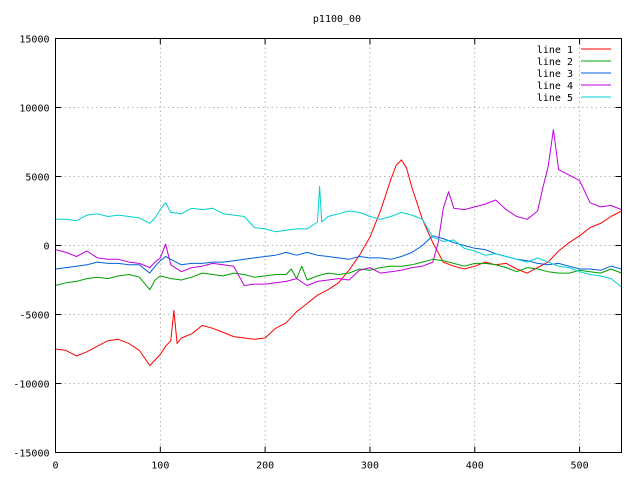 The width and height of the screenshot is (640, 480). Describe the element at coordinates (580, 466) in the screenshot. I see `x-tick-label: 500` at that location.